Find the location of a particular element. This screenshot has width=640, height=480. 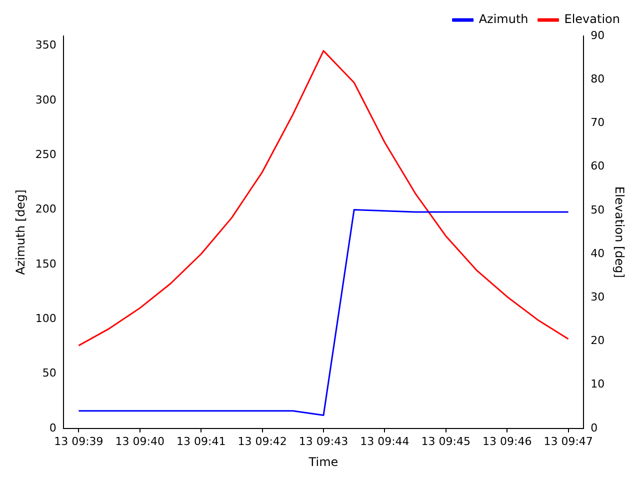

y2-tick-label: 30 is located at coordinates (597, 297).